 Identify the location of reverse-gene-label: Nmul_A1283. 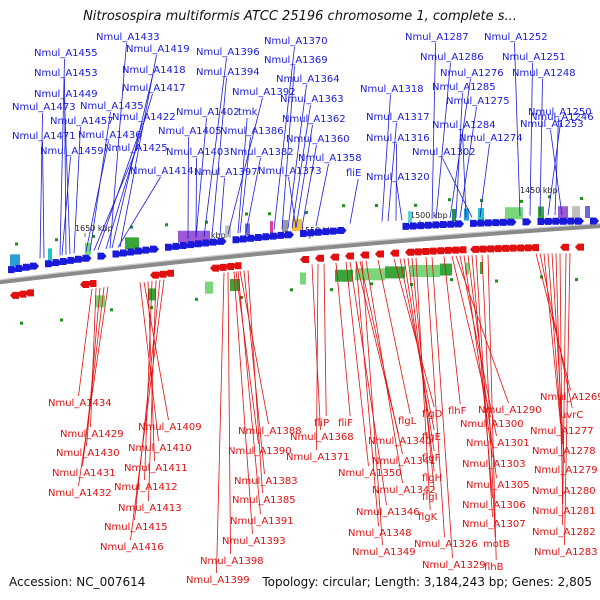
(566, 552).